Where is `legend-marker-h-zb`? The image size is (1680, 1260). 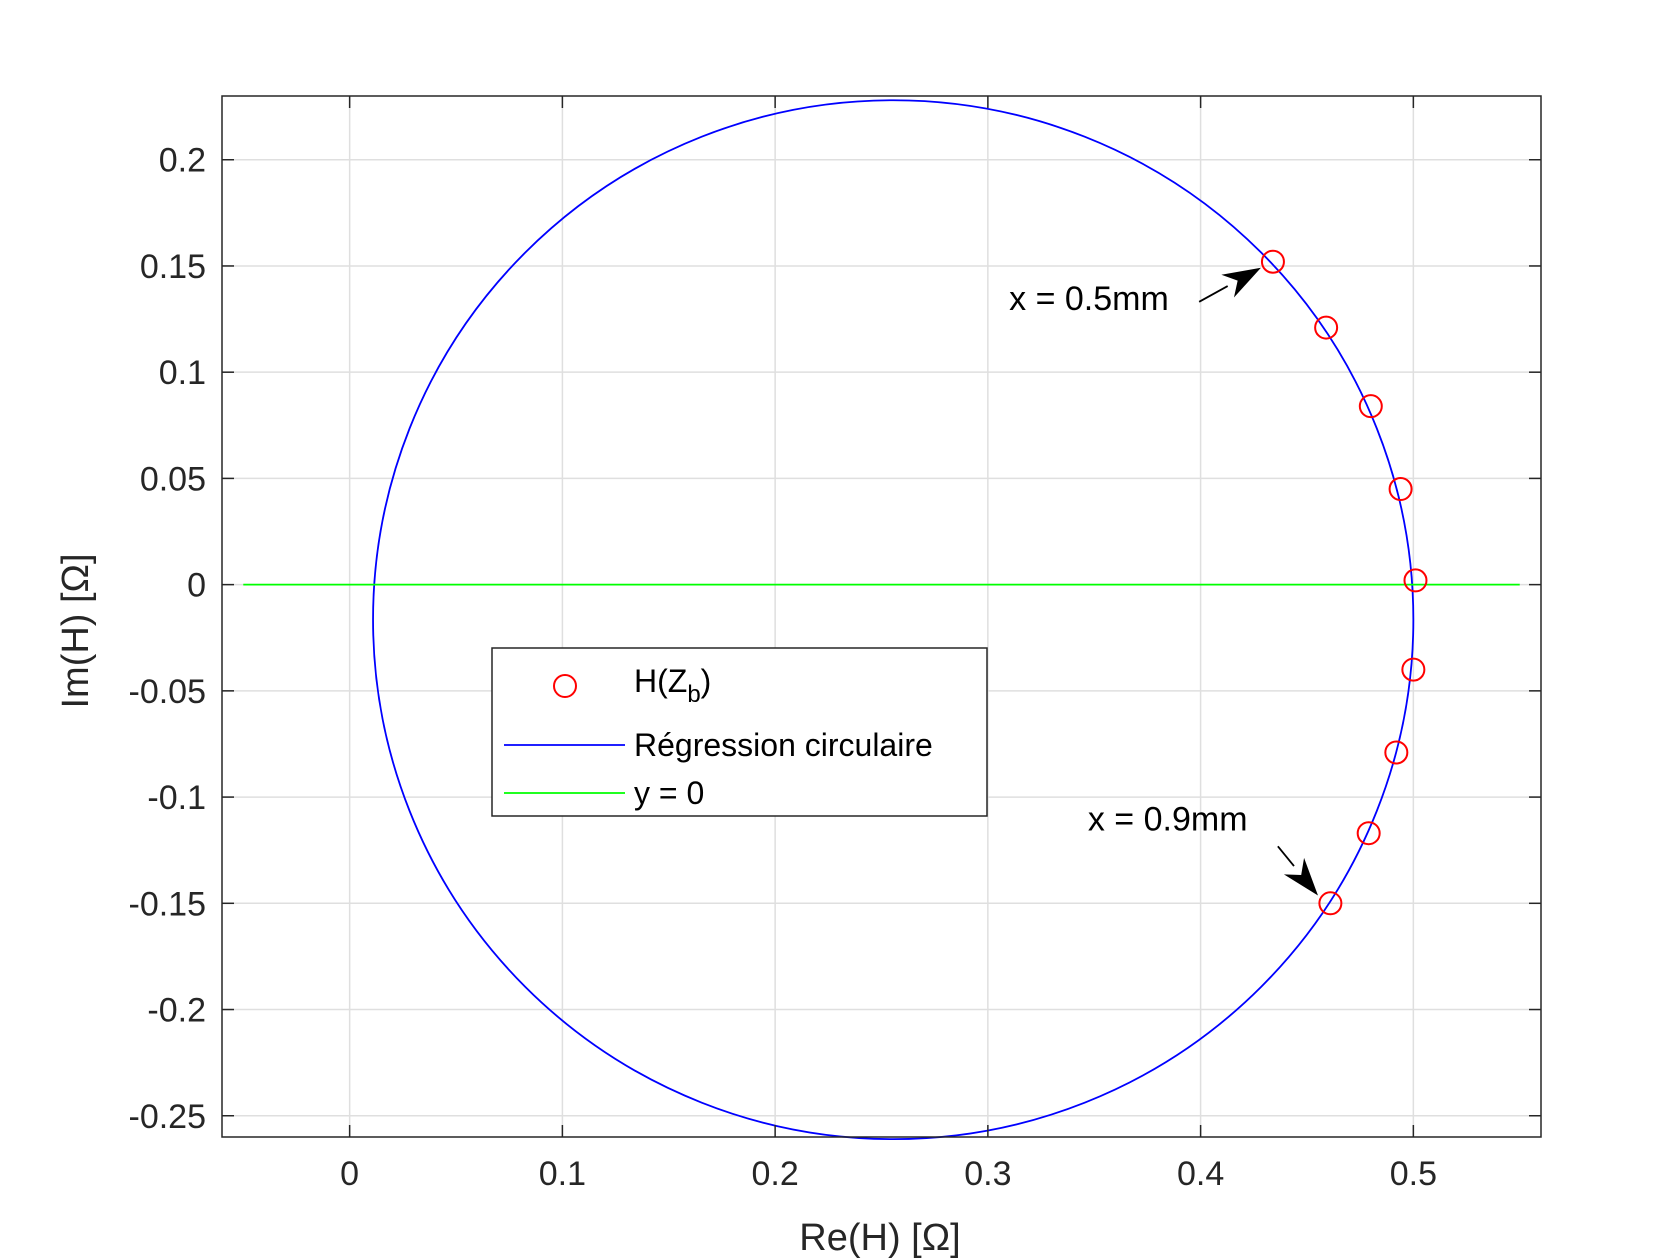 legend-marker-h-zb is located at coordinates (565, 686).